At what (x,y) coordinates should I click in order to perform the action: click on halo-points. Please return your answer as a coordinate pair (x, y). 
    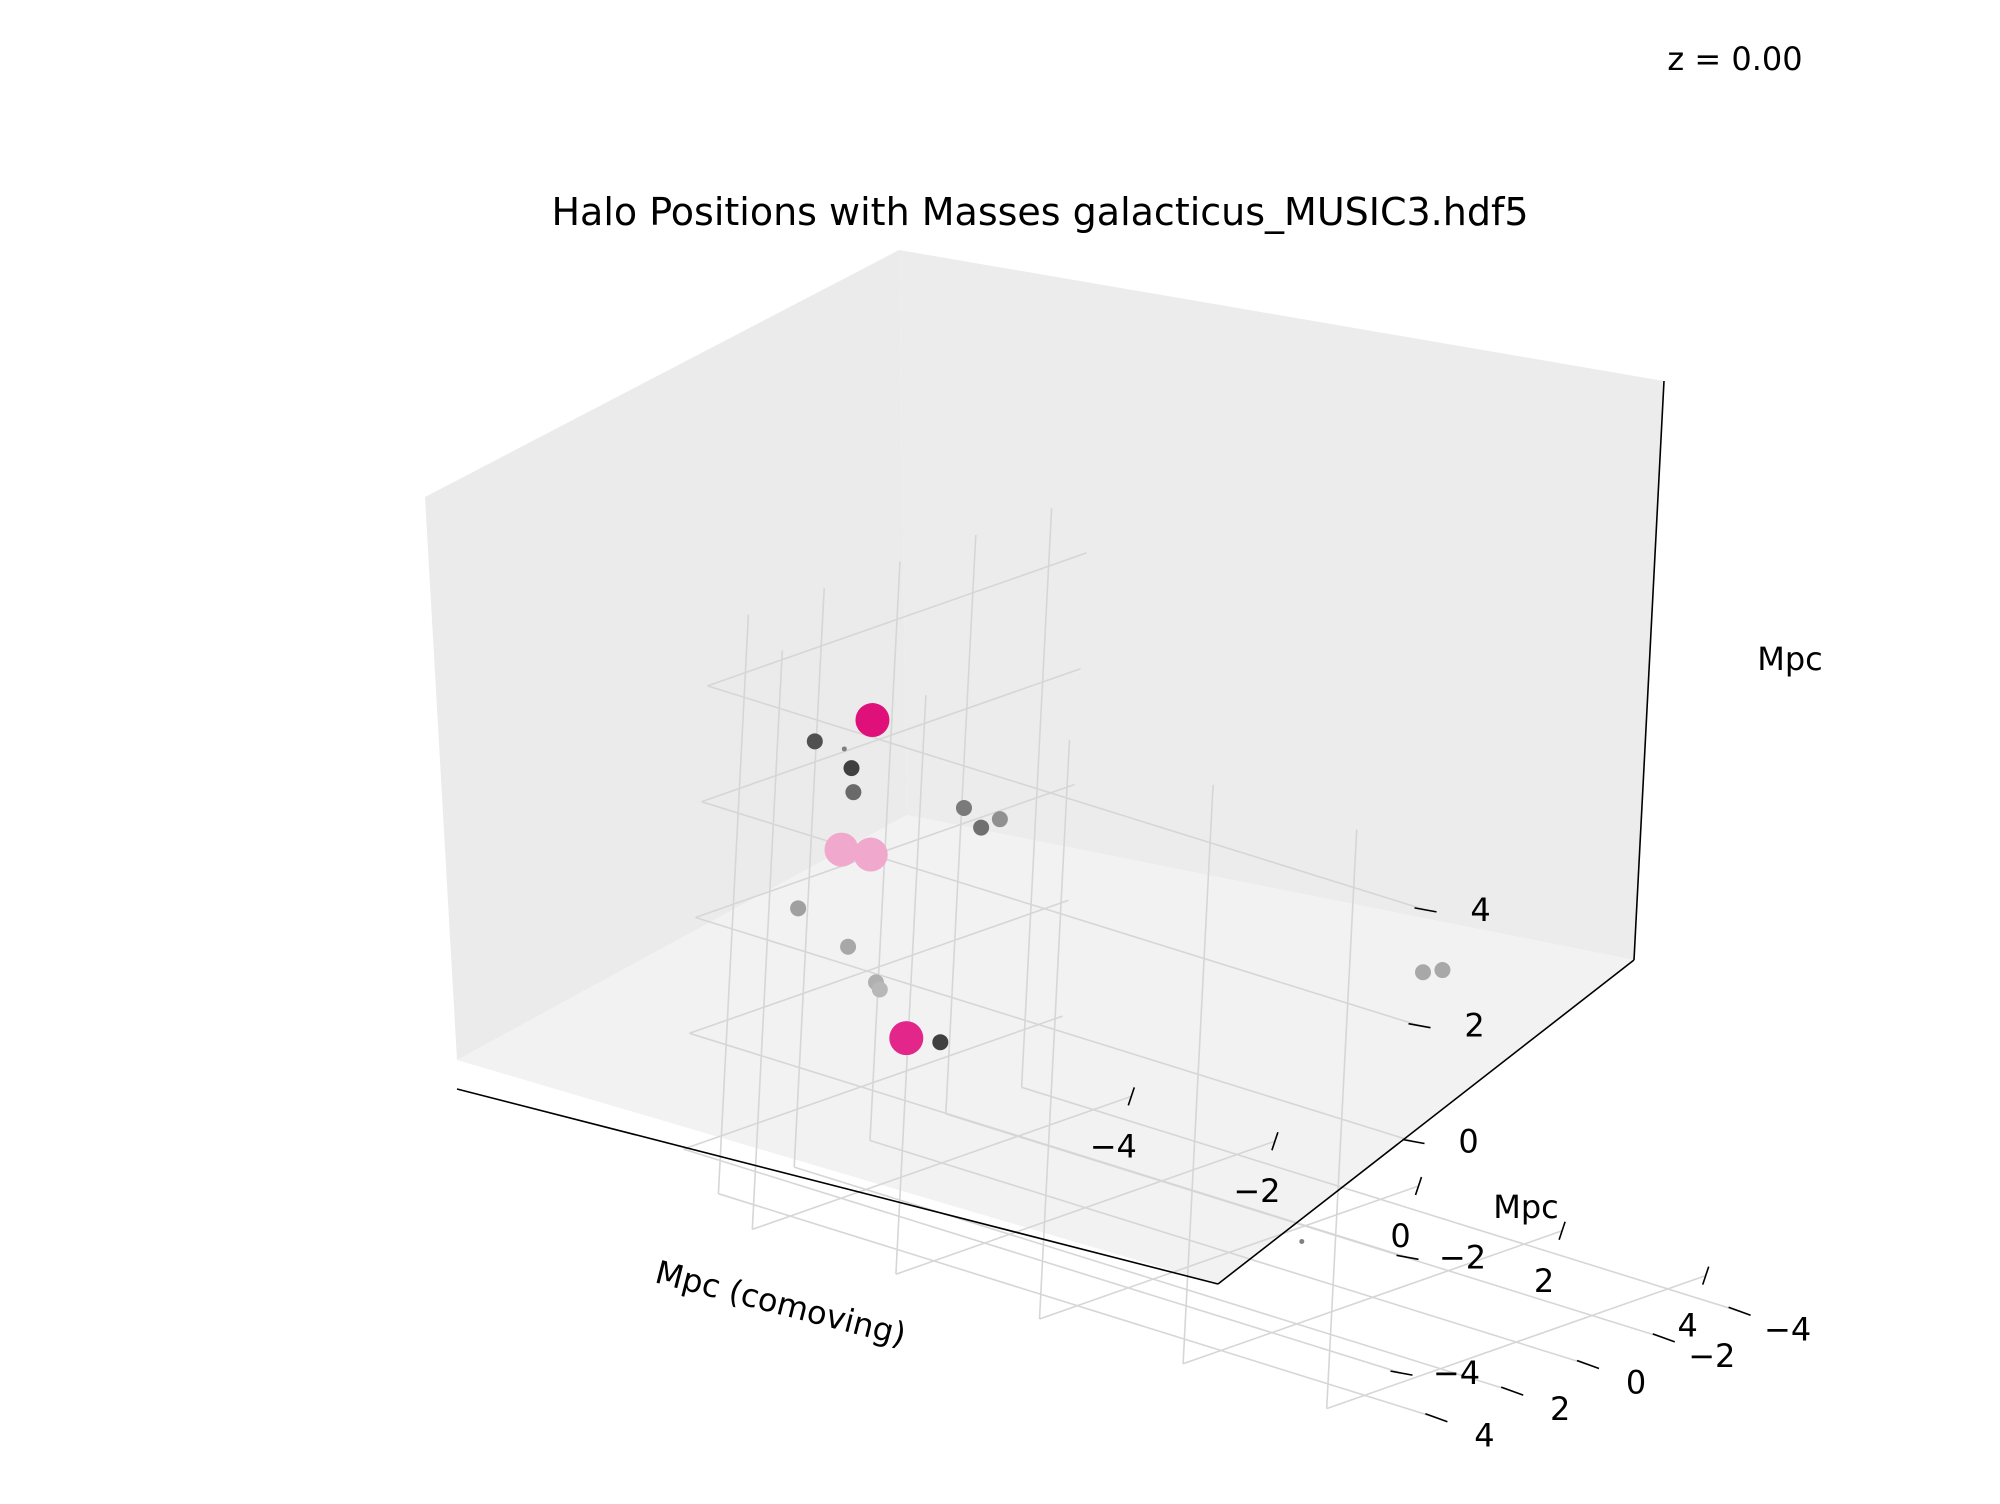
    Looking at the image, I should click on (1120, 973).